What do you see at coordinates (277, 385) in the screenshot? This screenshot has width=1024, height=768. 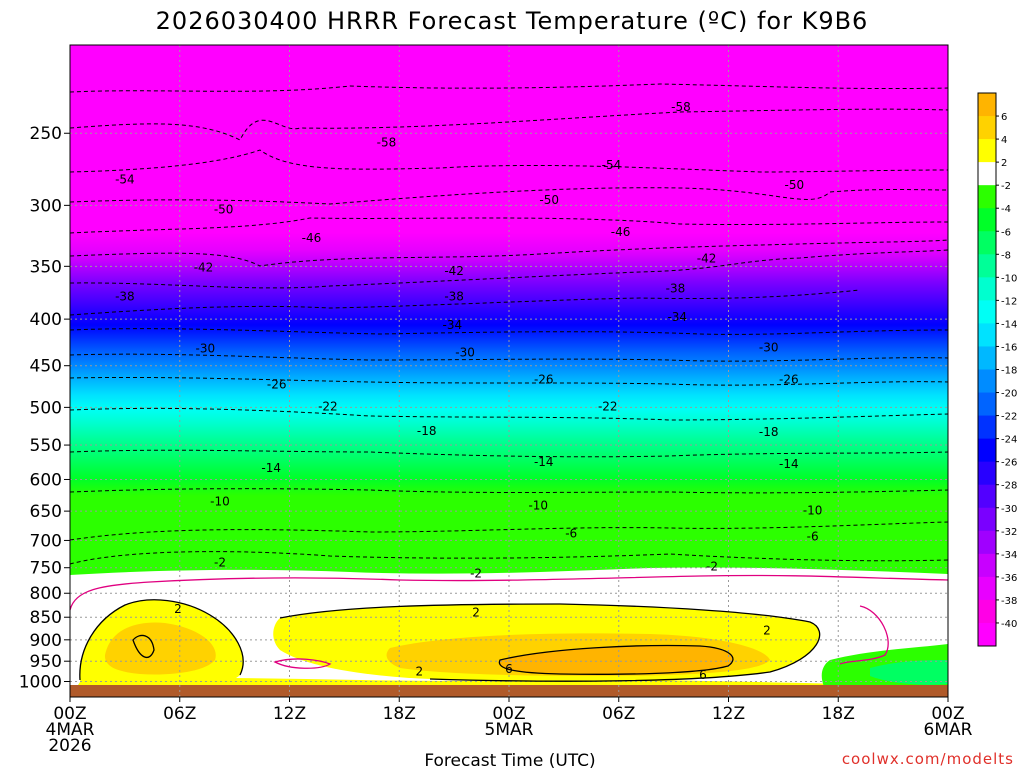 I see `contour-label: -26` at bounding box center [277, 385].